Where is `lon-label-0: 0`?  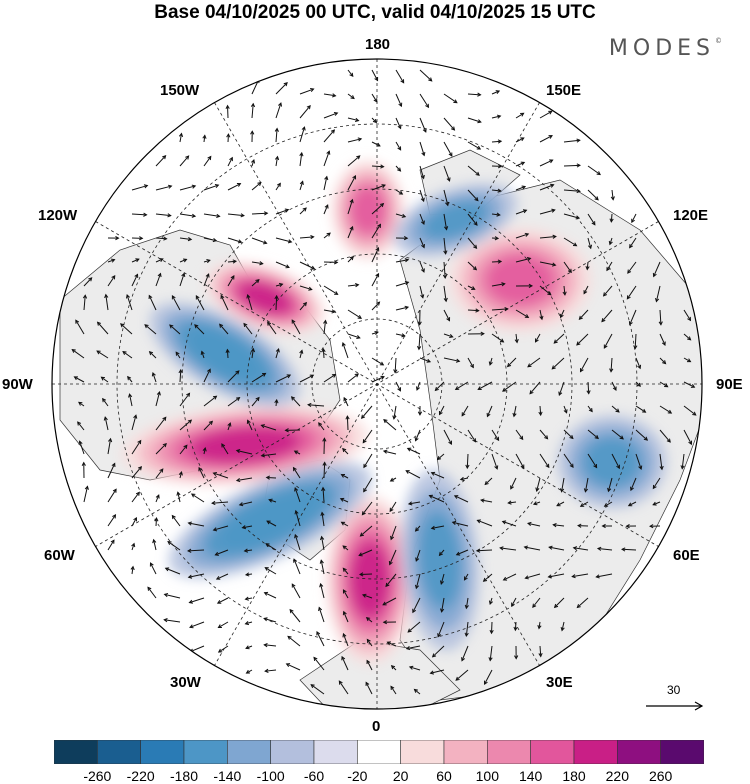 lon-label-0: 0 is located at coordinates (376, 726).